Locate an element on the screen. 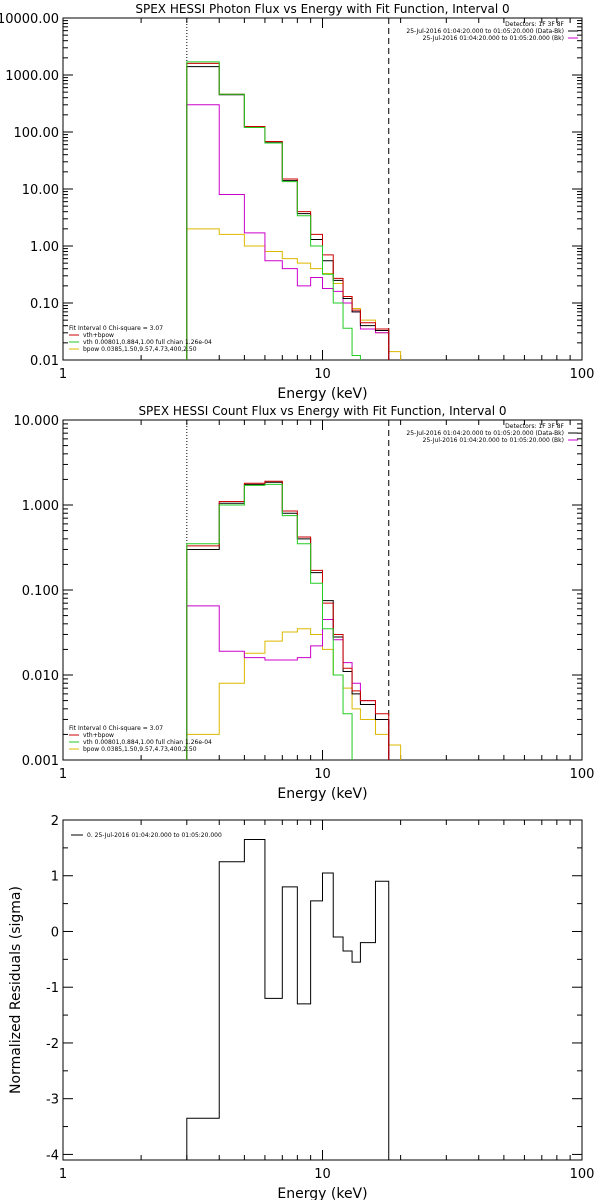 This screenshot has height=1200, width=600. y-tick-label: 10.00 is located at coordinates (40, 190).